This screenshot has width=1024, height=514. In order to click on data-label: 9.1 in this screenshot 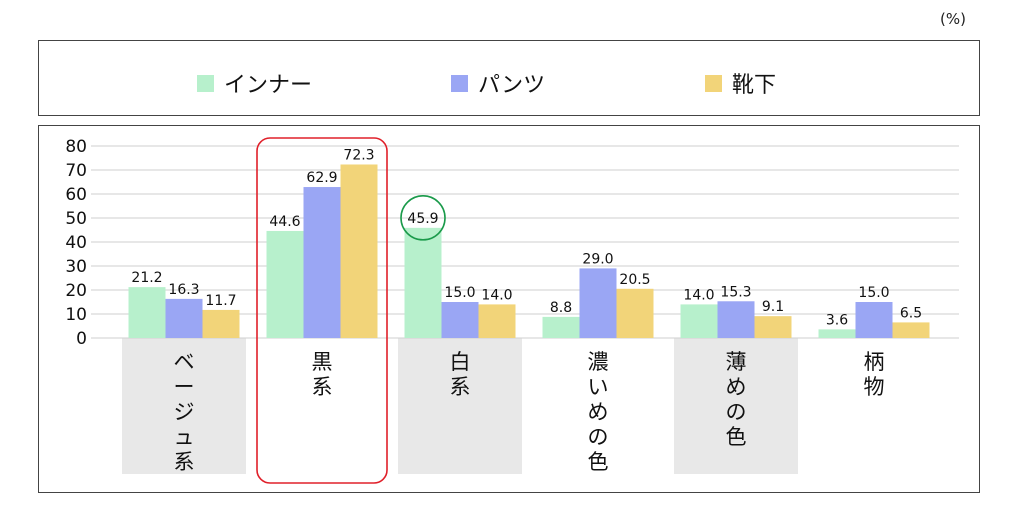, I will do `click(773, 307)`.